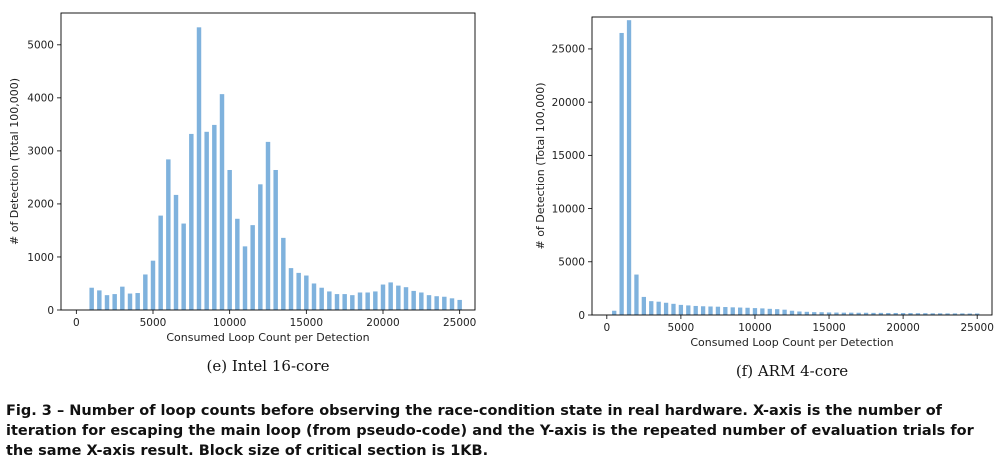 The height and width of the screenshot is (474, 1003). Describe the element at coordinates (828, 328) in the screenshot. I see `x-tick-label: 15000` at that location.